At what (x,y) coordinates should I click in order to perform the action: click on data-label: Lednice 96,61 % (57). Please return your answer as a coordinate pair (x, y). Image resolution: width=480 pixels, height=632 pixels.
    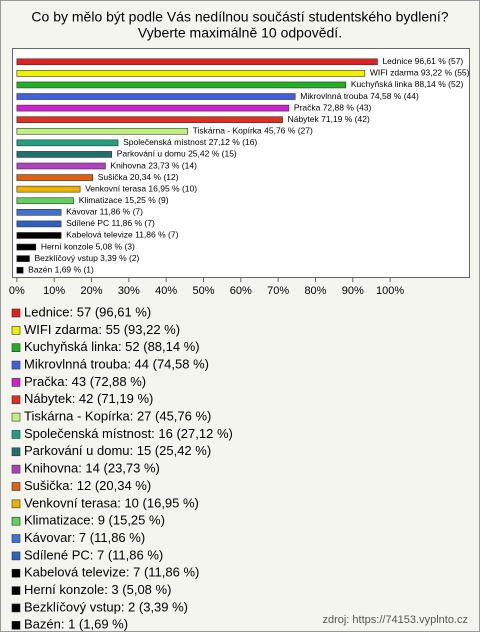
    Looking at the image, I should click on (422, 61).